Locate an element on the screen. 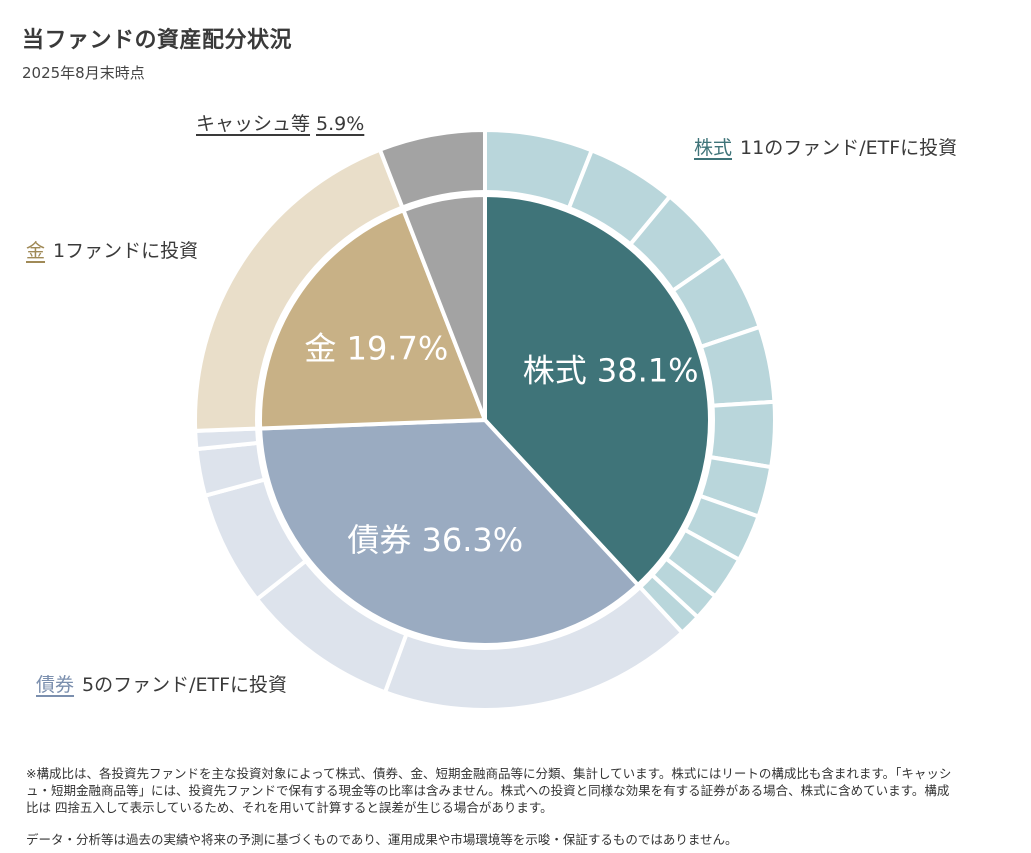 This screenshot has width=1031, height=853. gold-callout-key: 金 is located at coordinates (36, 251).